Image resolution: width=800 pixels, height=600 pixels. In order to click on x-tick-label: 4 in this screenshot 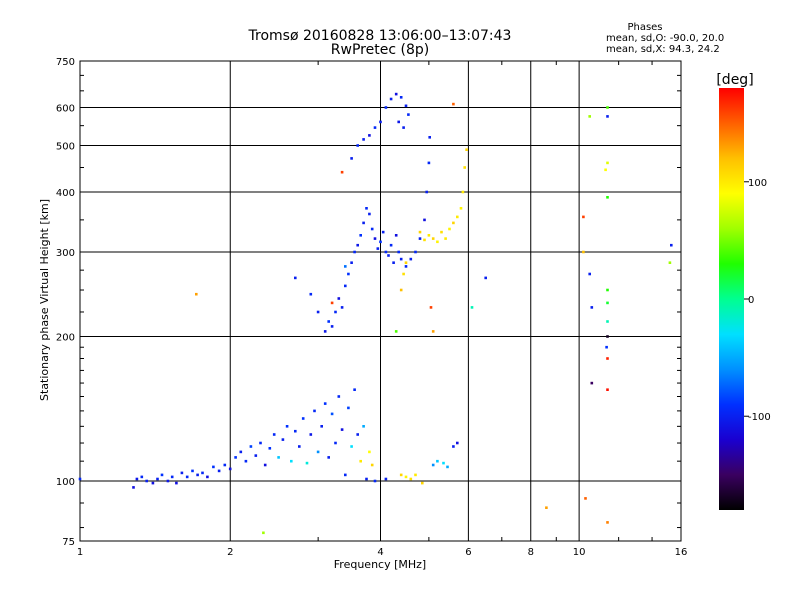, I will do `click(380, 552)`.